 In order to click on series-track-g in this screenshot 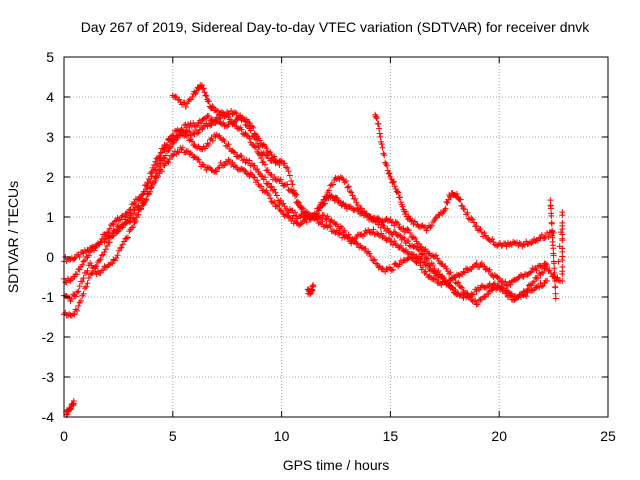, I will do `click(70, 408)`.